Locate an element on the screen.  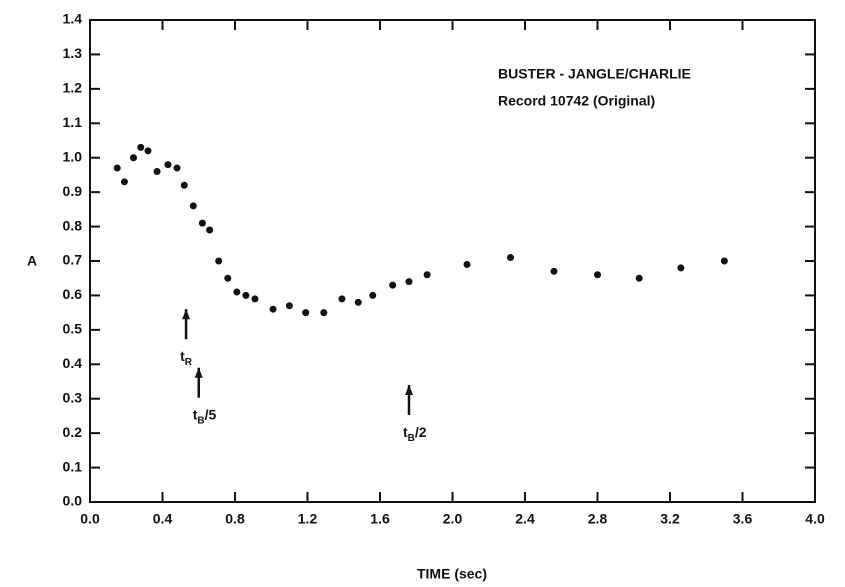
arrow-label: tB/5 is located at coordinates (205, 416).